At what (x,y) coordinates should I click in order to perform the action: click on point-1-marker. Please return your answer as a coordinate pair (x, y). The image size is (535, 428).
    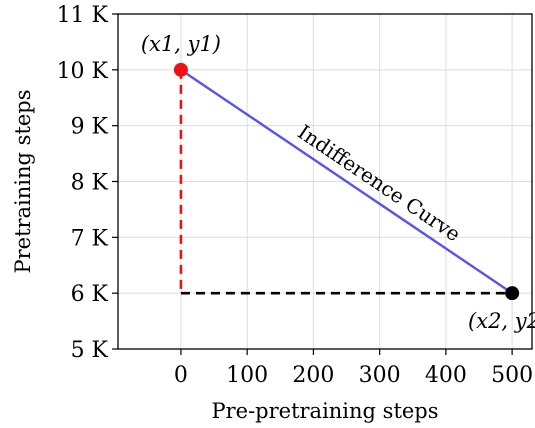
    Looking at the image, I should click on (180, 69).